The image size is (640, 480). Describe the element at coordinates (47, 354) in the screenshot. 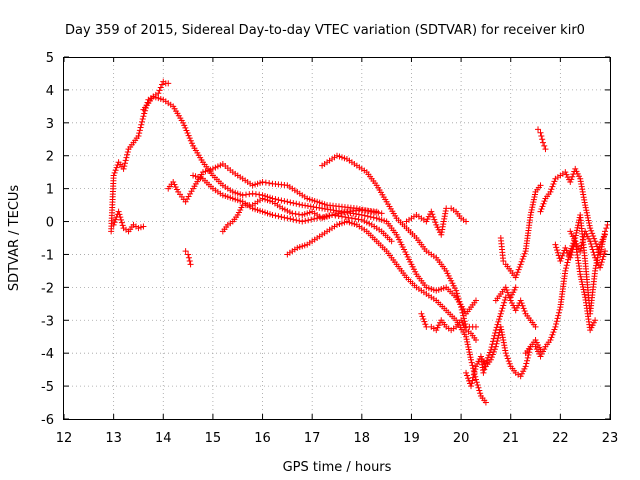

I see `y-tick-label: -4` at that location.